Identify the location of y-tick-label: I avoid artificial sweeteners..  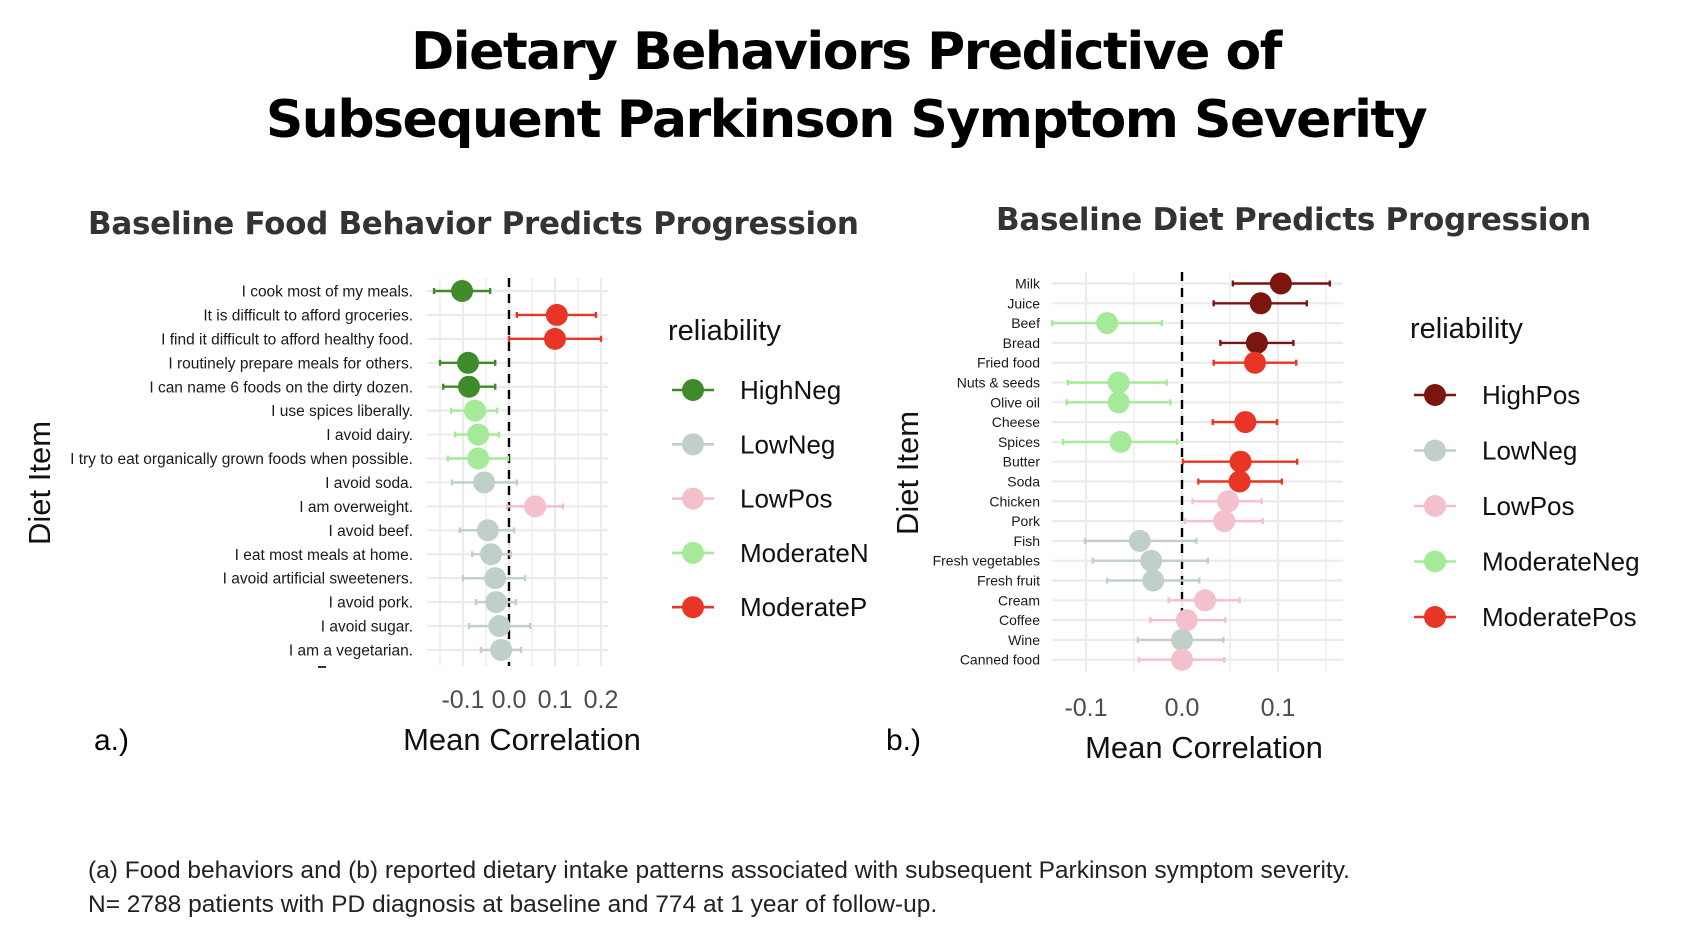
(318, 579).